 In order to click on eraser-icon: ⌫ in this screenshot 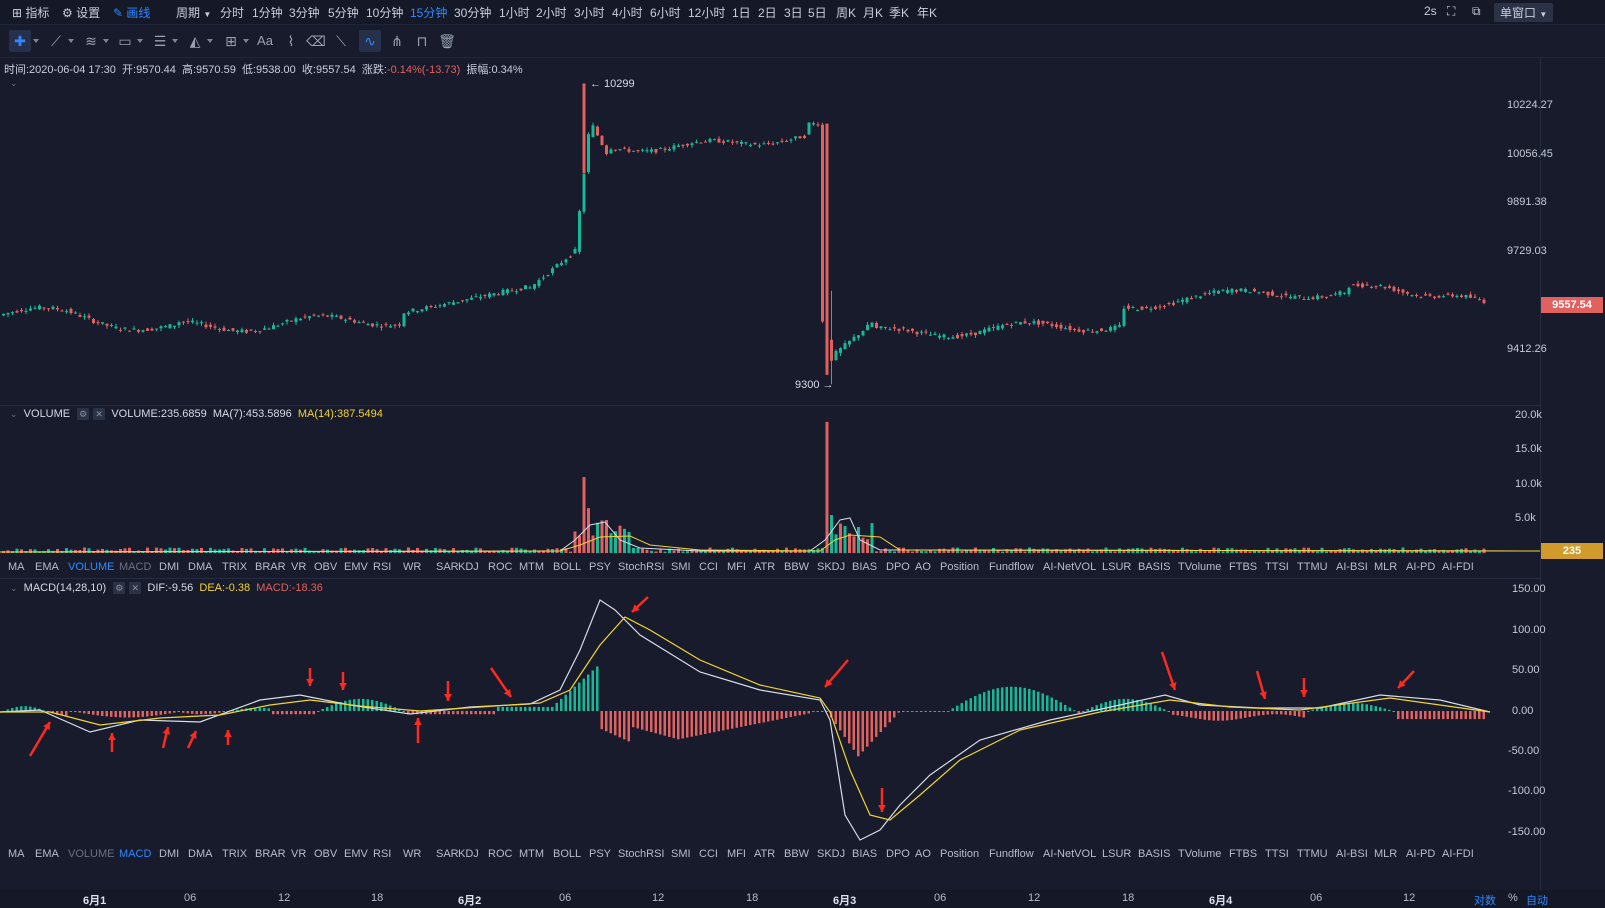, I will do `click(316, 41)`.